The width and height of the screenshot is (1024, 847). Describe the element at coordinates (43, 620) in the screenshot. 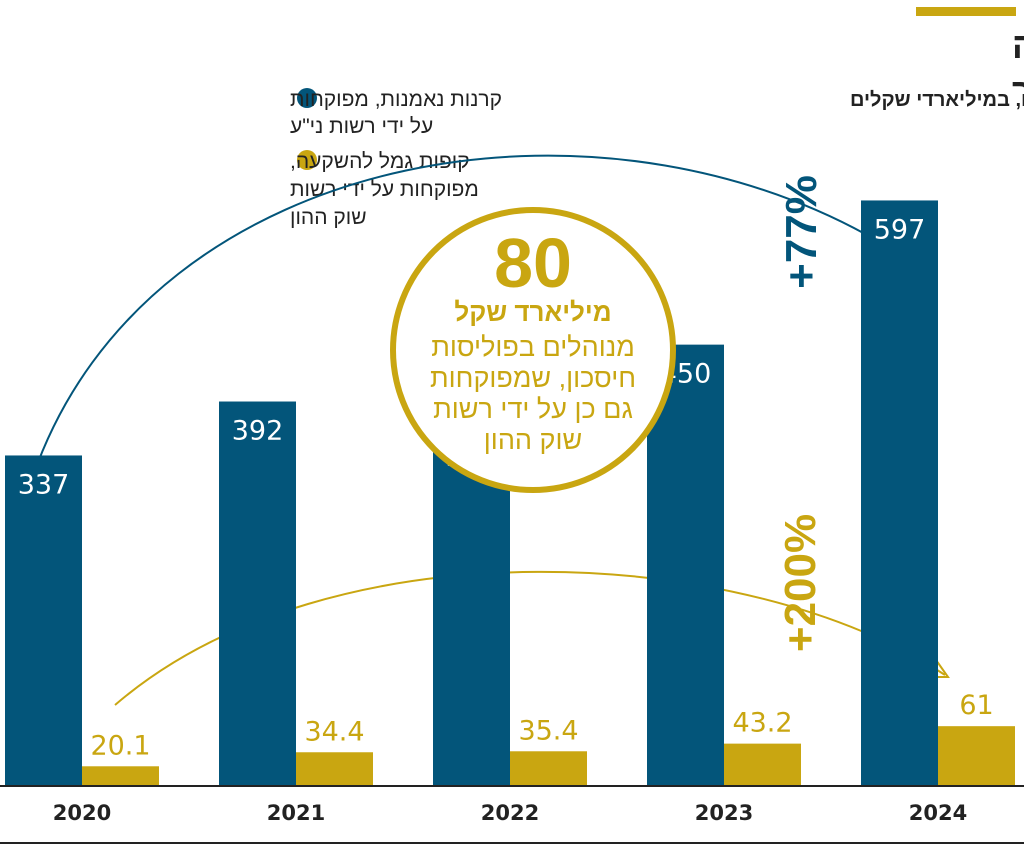

I see `bar-mutual-funds-2020` at that location.